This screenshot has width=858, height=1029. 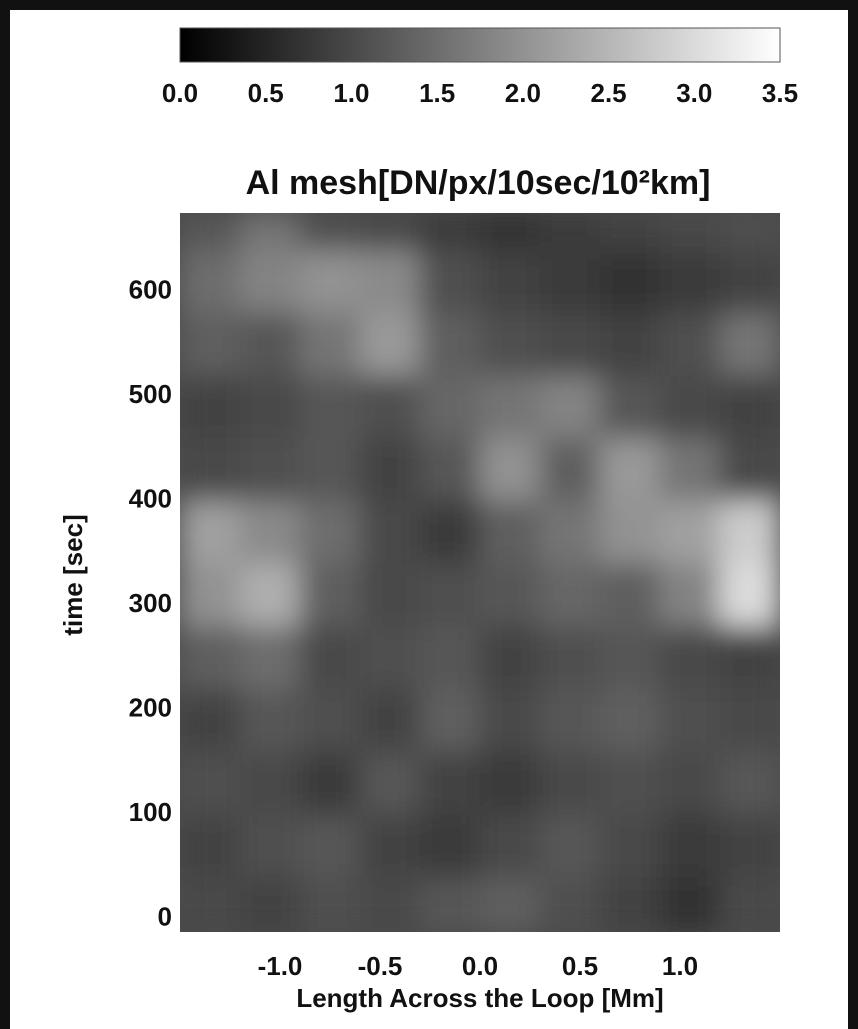 What do you see at coordinates (266, 93) in the screenshot?
I see `colorbar-tick-label: 0.5` at bounding box center [266, 93].